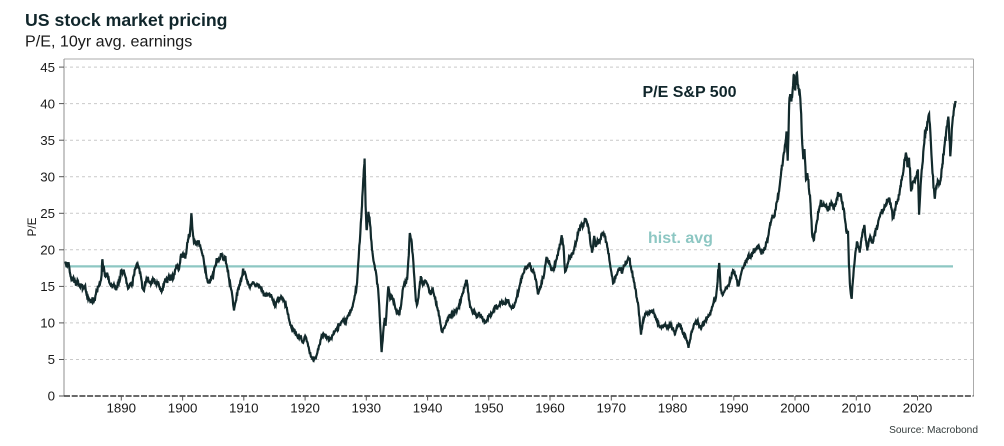 This screenshot has width=1004, height=446. I want to click on svg-text: 40, so click(47, 103).